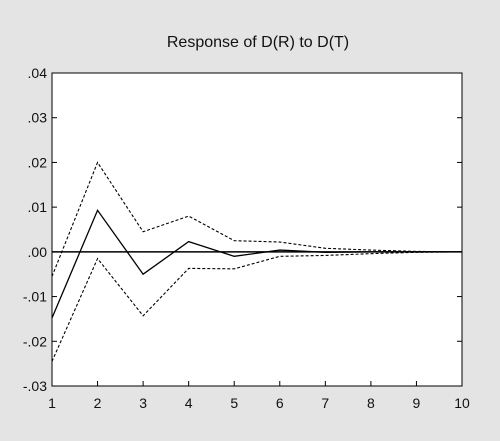  I want to click on chart-title: Response of D(R) to D(T), so click(258, 42).